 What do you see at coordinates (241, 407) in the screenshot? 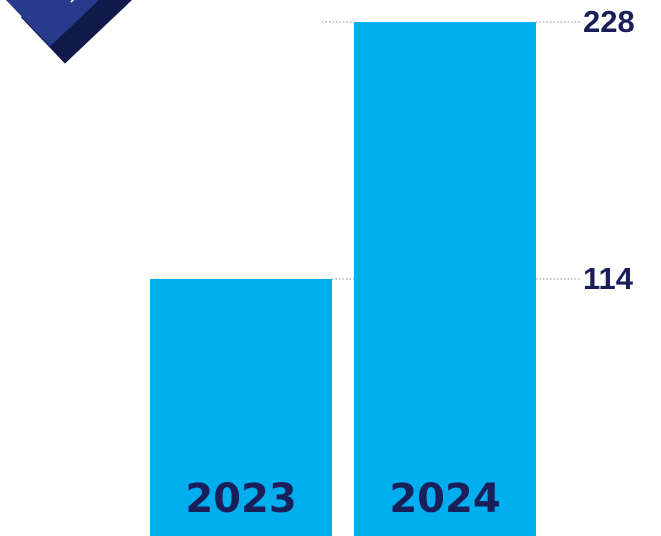
I see `bar-2023` at bounding box center [241, 407].